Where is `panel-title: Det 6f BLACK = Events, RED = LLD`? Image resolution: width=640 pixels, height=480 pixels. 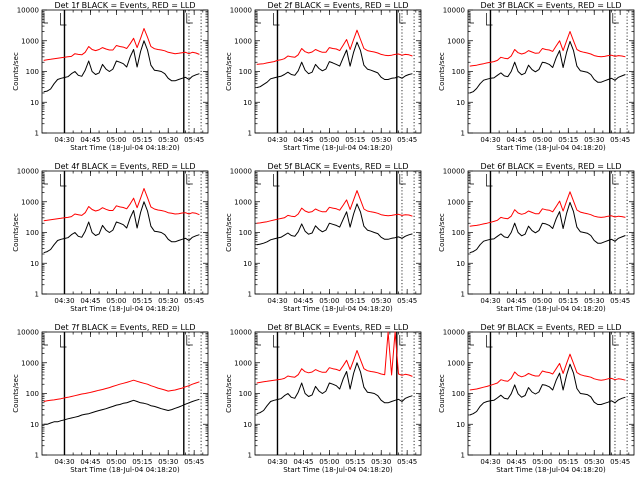
panel-title: Det 6f BLACK = Events, RED = LLD is located at coordinates (550, 166).